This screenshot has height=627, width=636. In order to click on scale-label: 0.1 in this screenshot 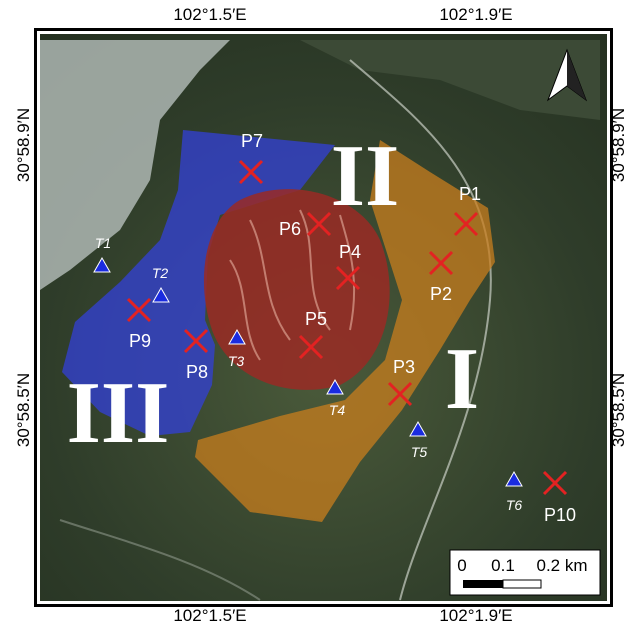, I will do `click(503, 565)`.